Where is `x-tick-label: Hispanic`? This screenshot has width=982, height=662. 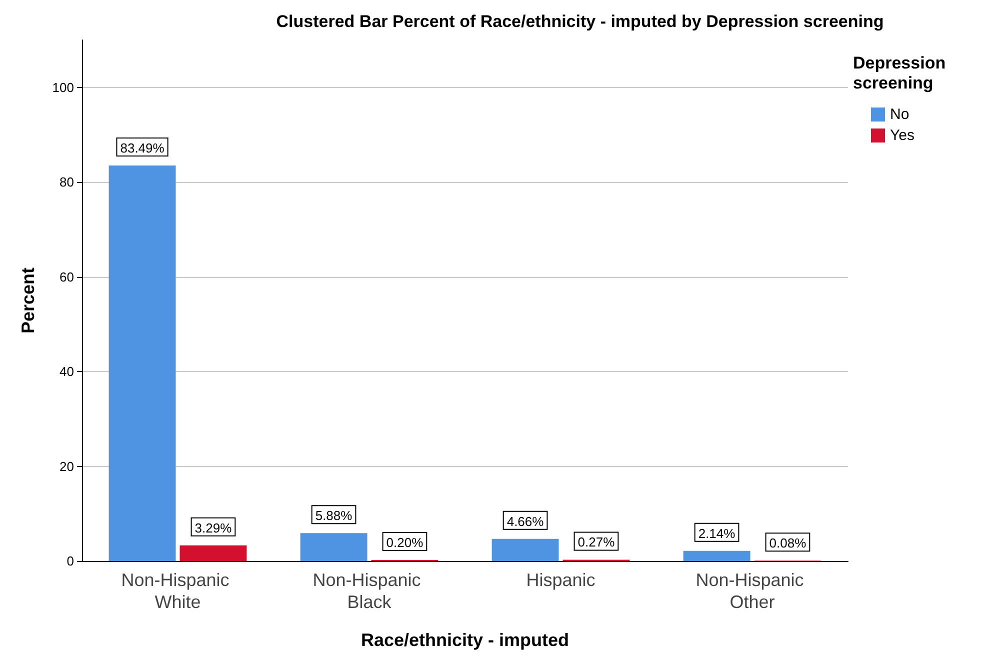
x-tick-label: Hispanic is located at coordinates (561, 580).